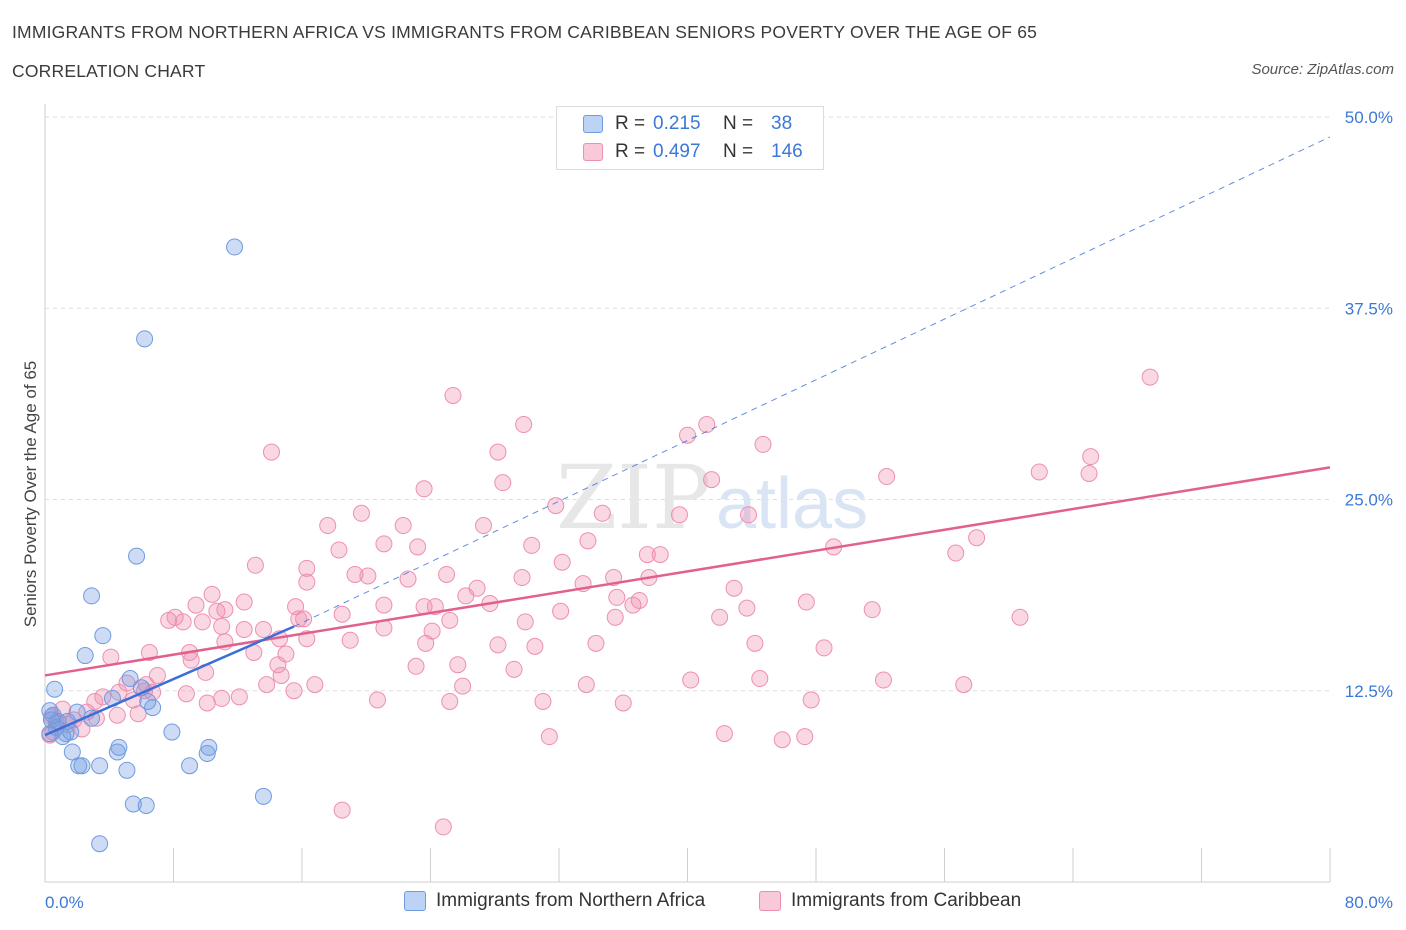 This screenshot has height=930, width=1406. Describe the element at coordinates (1322, 69) in the screenshot. I see `source-label: Source: ZipAtlas.com` at that location.